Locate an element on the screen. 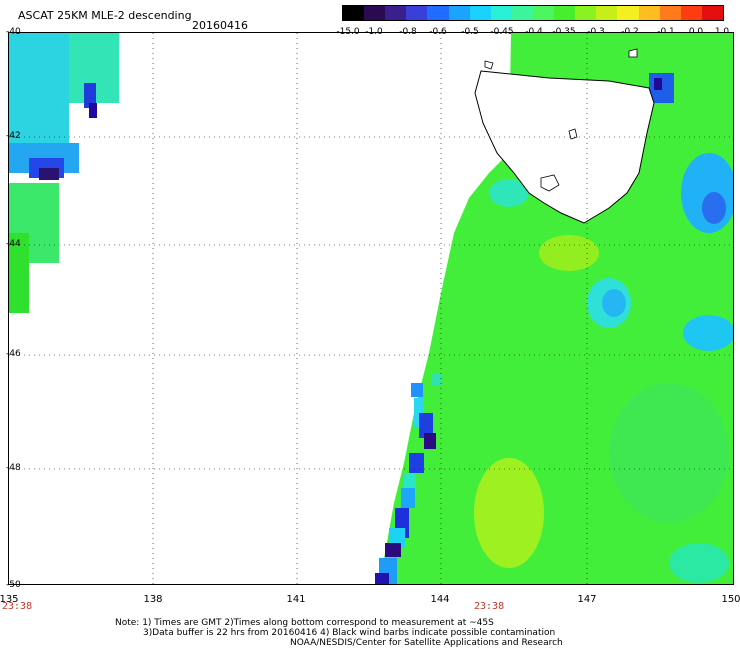  map-title: ASCAT 25KM MLE-2 descending is located at coordinates (105, 15).